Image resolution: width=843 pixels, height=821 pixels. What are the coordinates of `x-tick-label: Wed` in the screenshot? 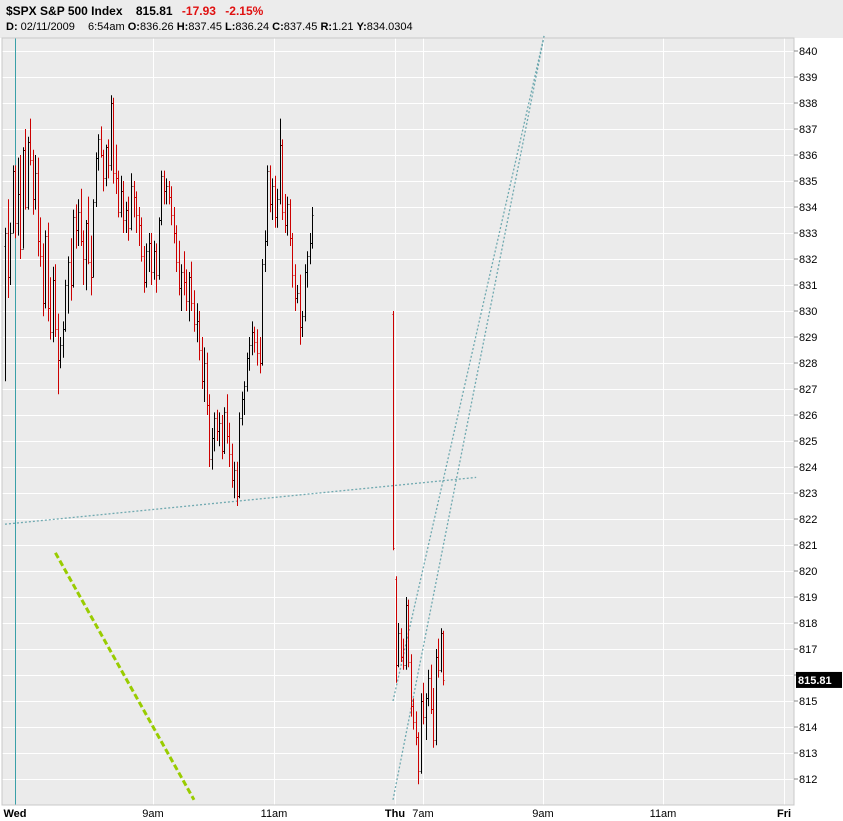 It's located at (14, 814).